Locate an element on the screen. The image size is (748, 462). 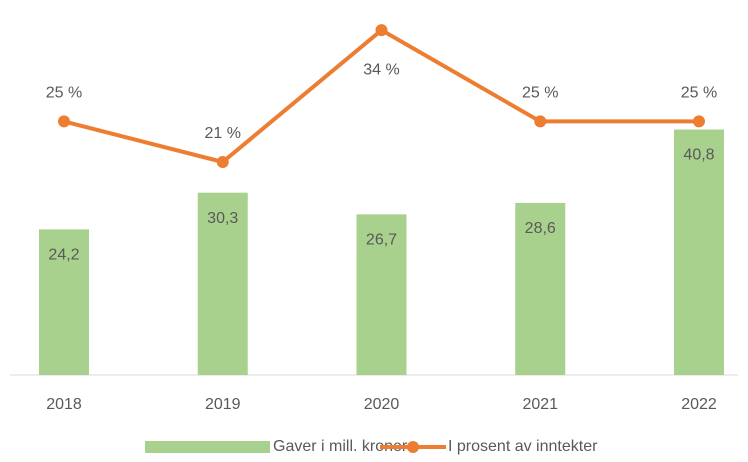
bar-label: 28,6 is located at coordinates (540, 228).